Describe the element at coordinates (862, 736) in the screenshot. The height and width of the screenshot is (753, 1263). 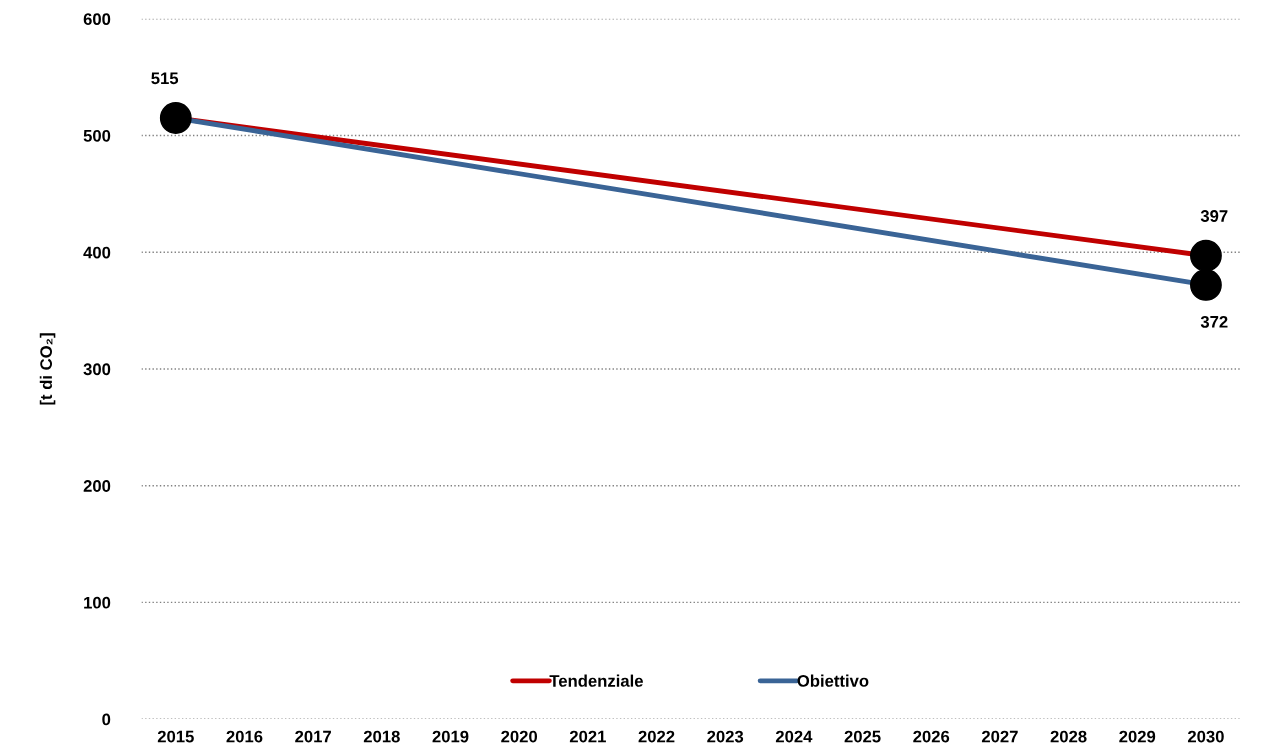
I see `x-tick-label: 2025` at that location.